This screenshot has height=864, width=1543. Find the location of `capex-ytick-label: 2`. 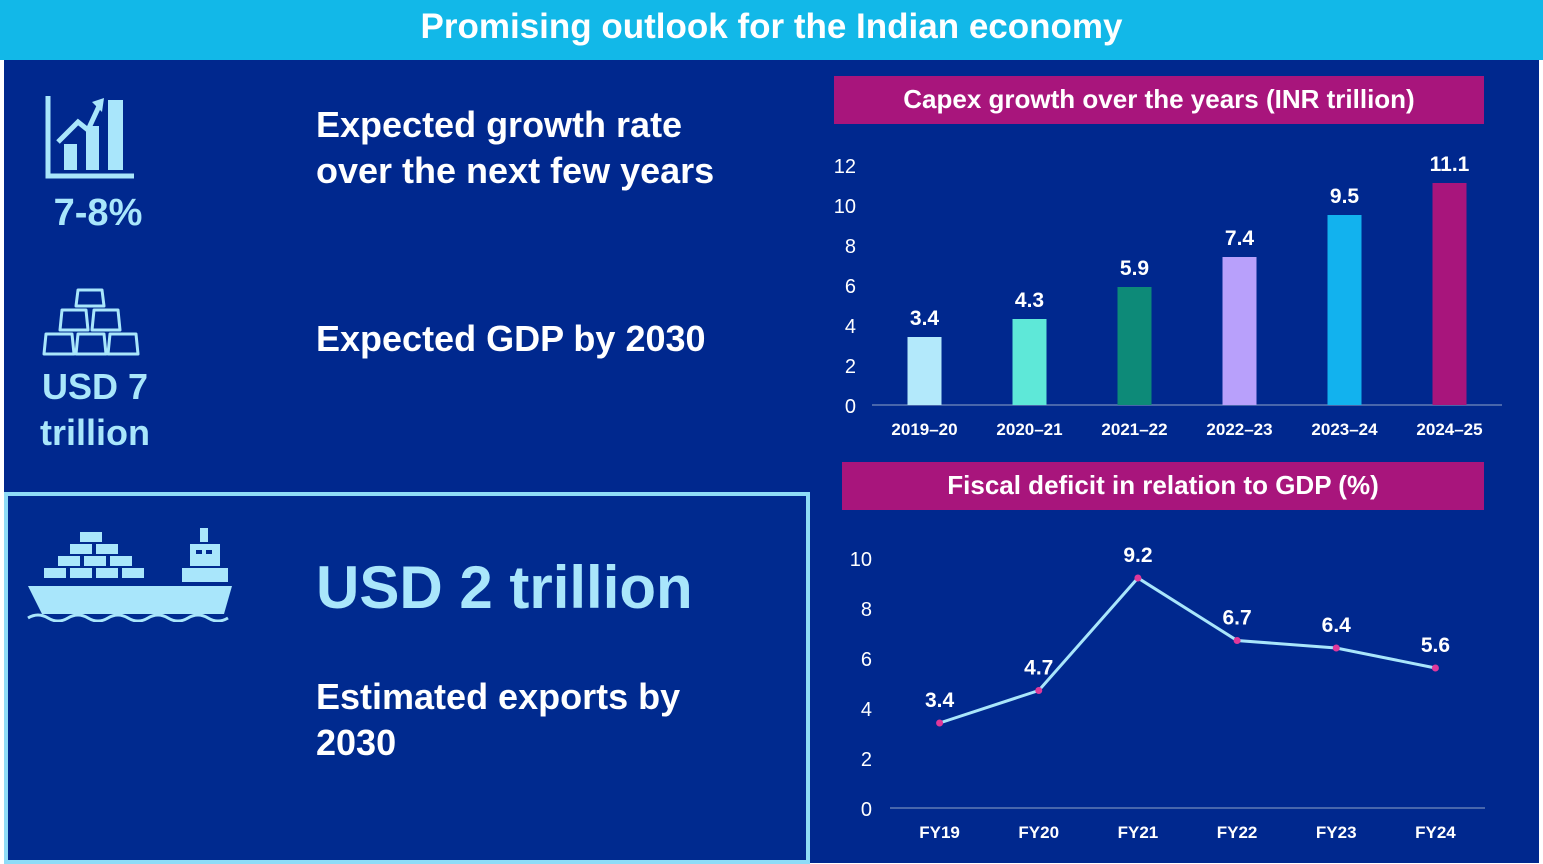

capex-ytick-label: 2 is located at coordinates (850, 367).